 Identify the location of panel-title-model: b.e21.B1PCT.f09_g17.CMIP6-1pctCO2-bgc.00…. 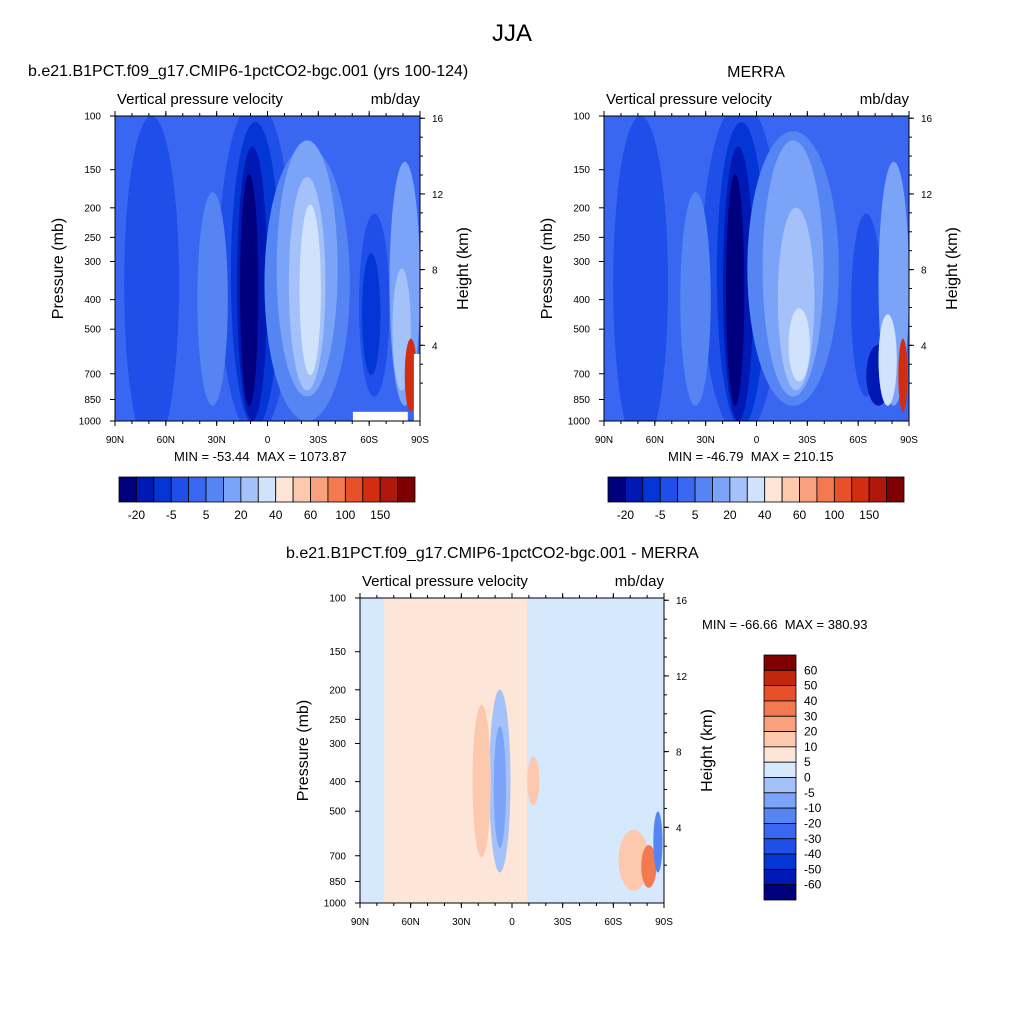
(248, 71).